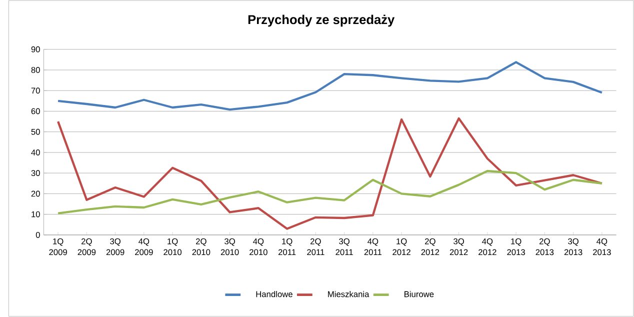  What do you see at coordinates (373, 247) in the screenshot?
I see `x-tick-label: 4Q 2011` at bounding box center [373, 247].